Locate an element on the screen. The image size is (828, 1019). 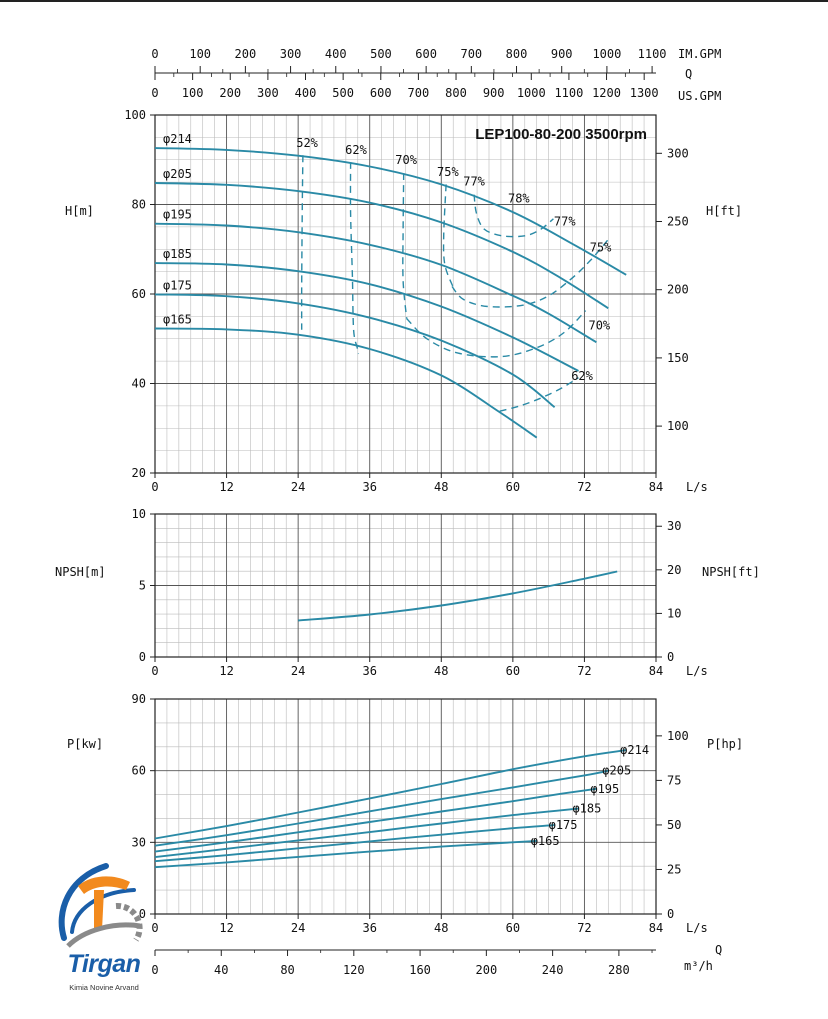
bottom-q-label: Q is located at coordinates (718, 950).